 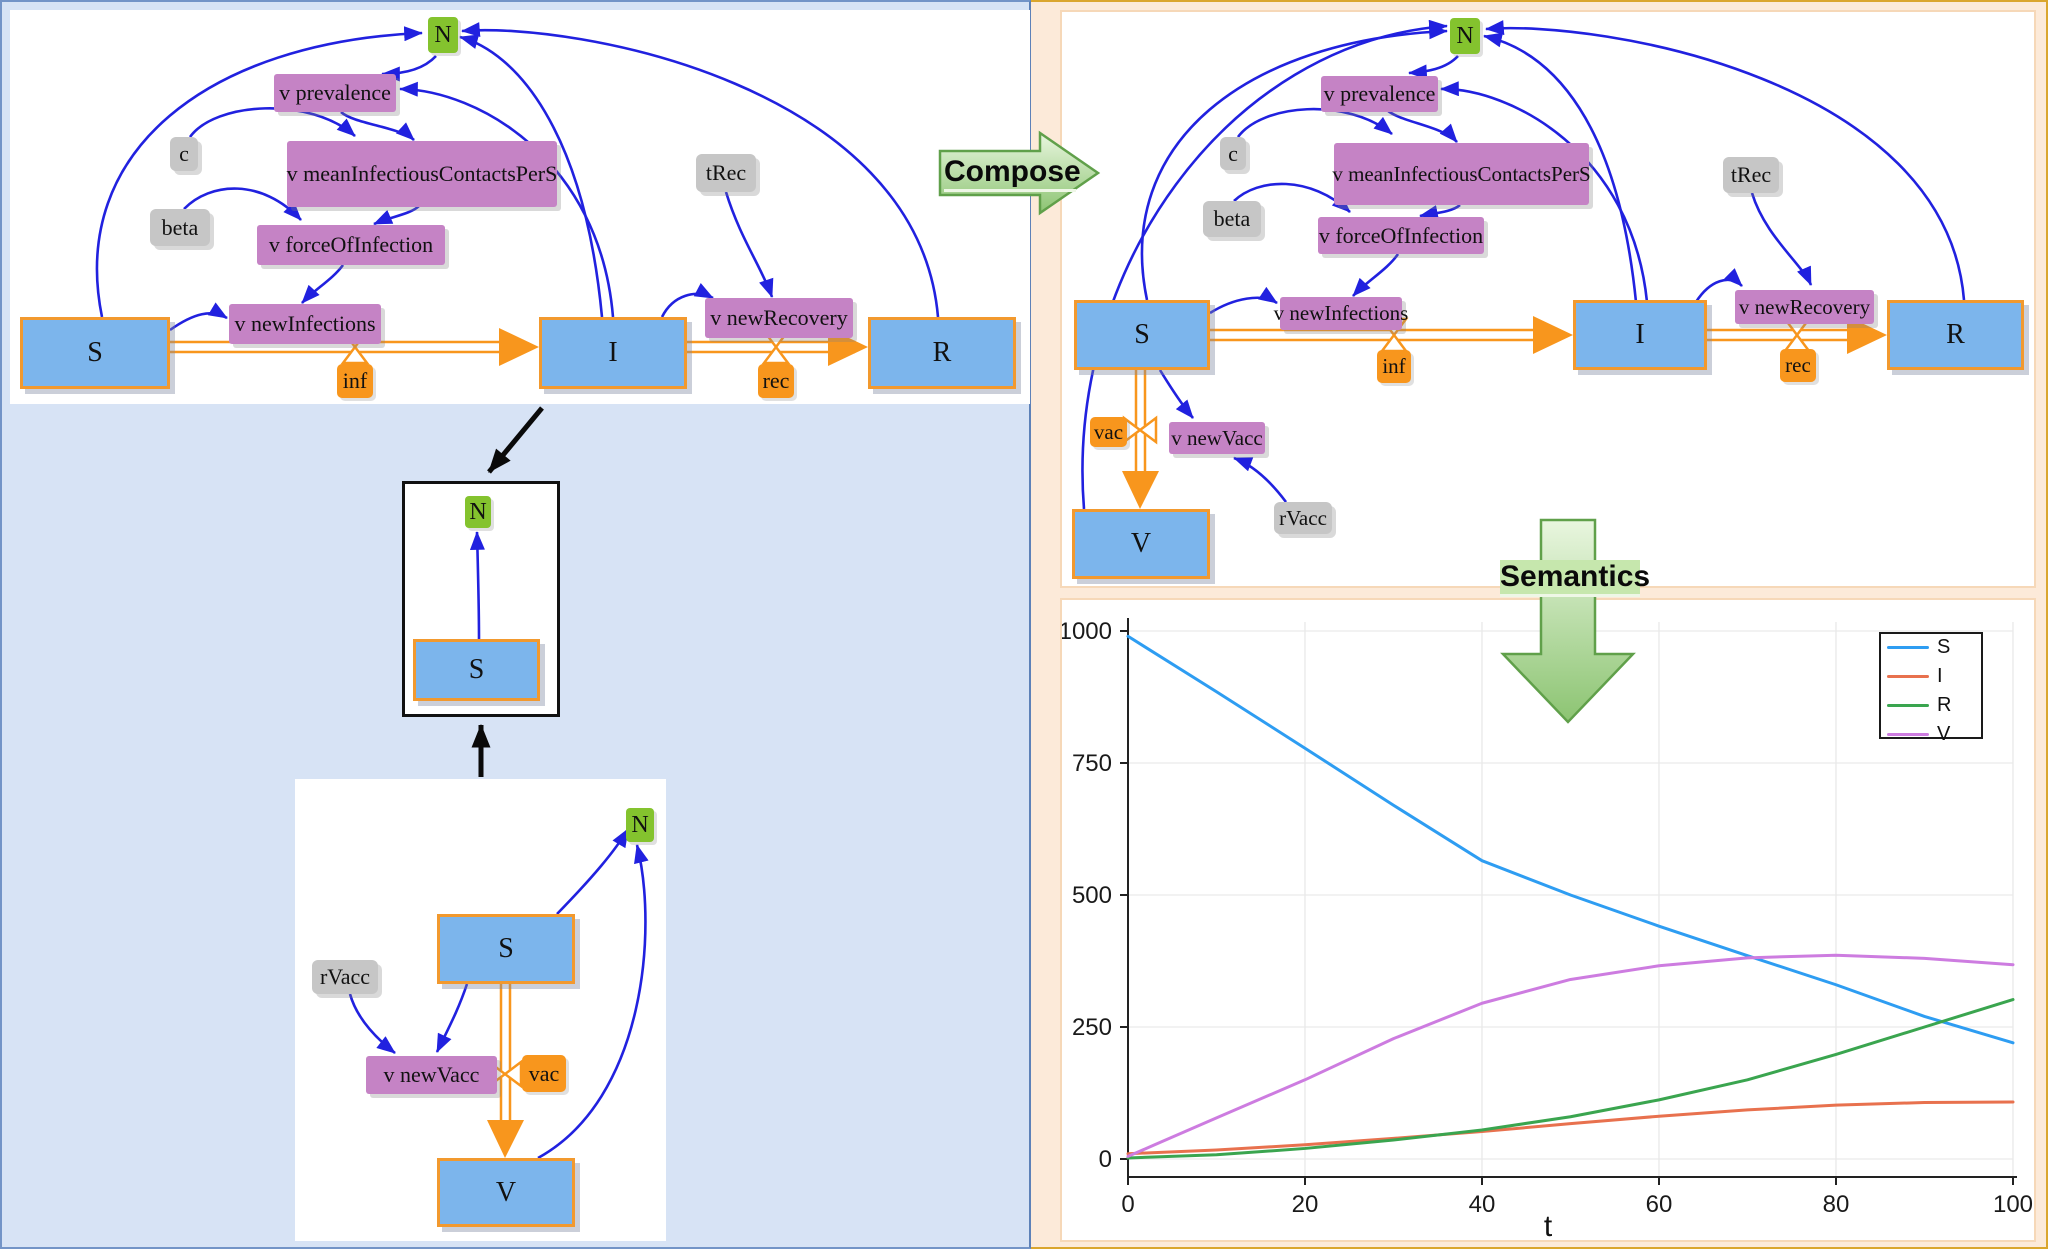 I want to click on legend-line-I, so click(x=1908, y=676).